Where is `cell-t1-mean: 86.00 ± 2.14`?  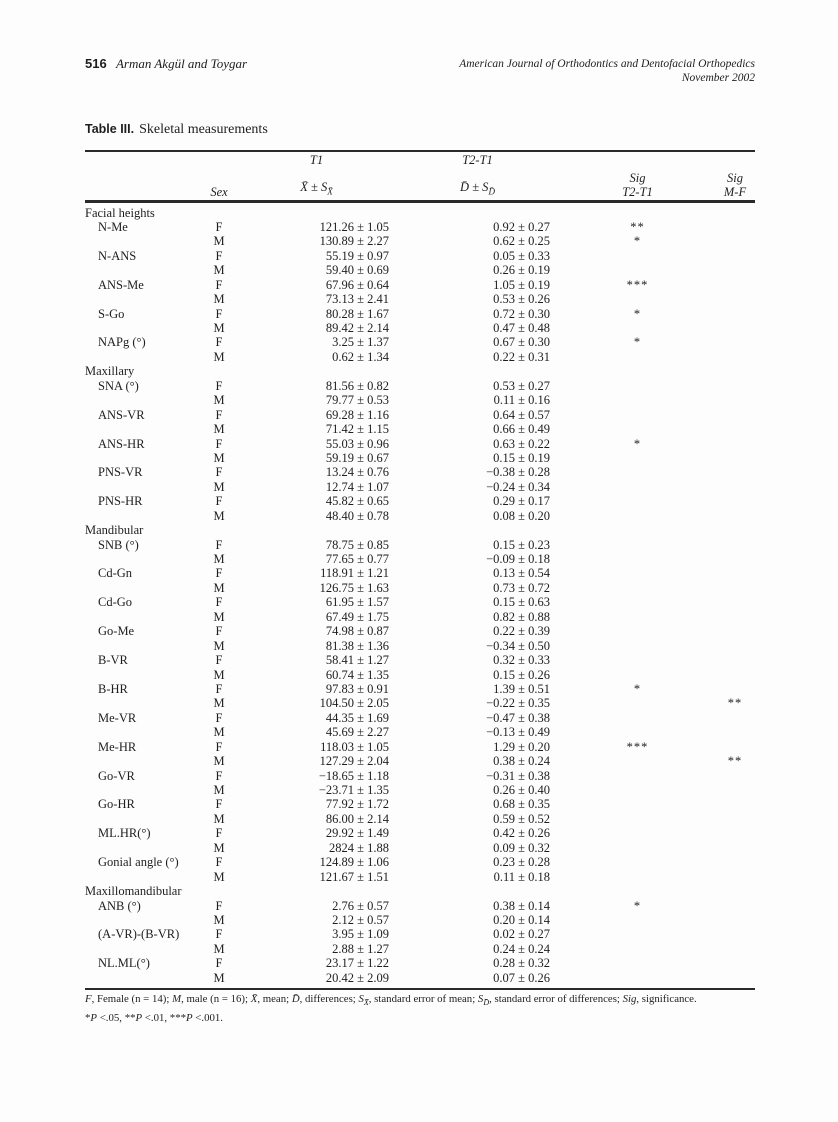 cell-t1-mean: 86.00 ± 2.14 is located at coordinates (357, 818).